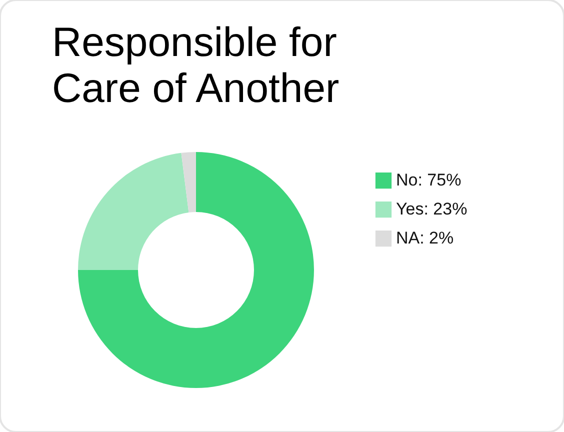 The width and height of the screenshot is (564, 432). What do you see at coordinates (196, 65) in the screenshot?
I see `chart-title: Responsible for Care of Another` at bounding box center [196, 65].